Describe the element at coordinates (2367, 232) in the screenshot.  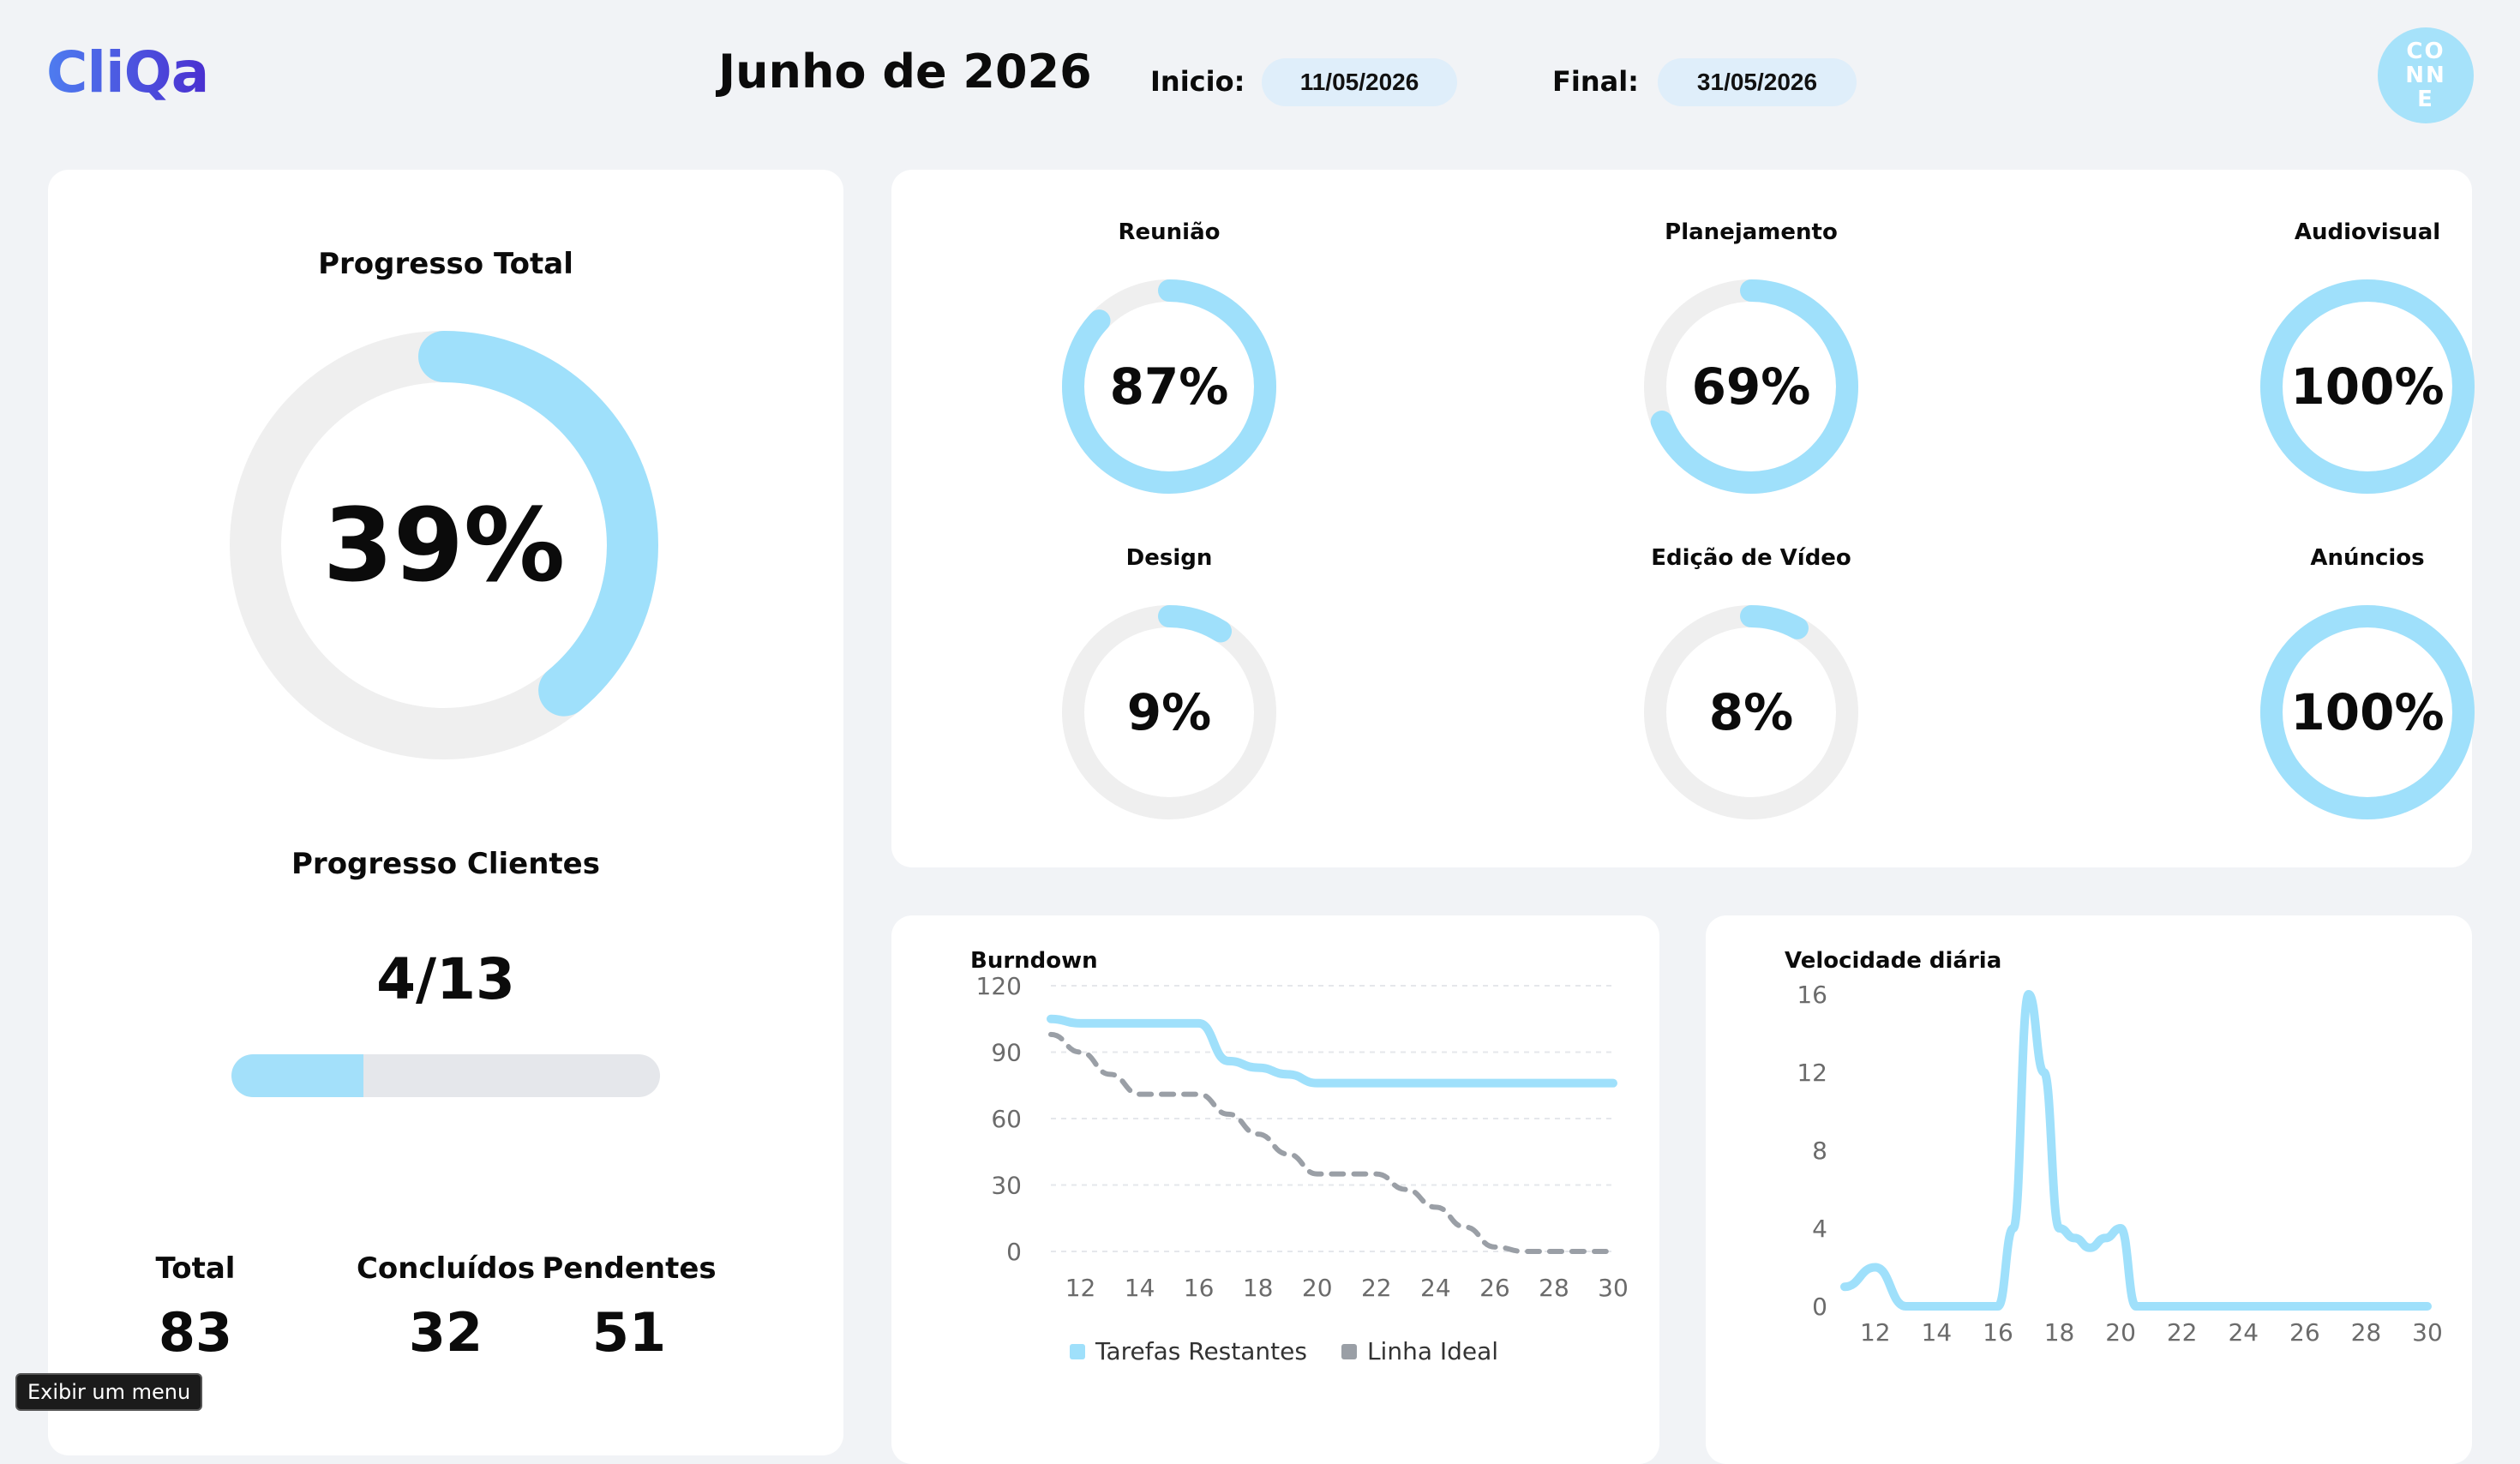
I see `category-title: Audiovisual` at that location.